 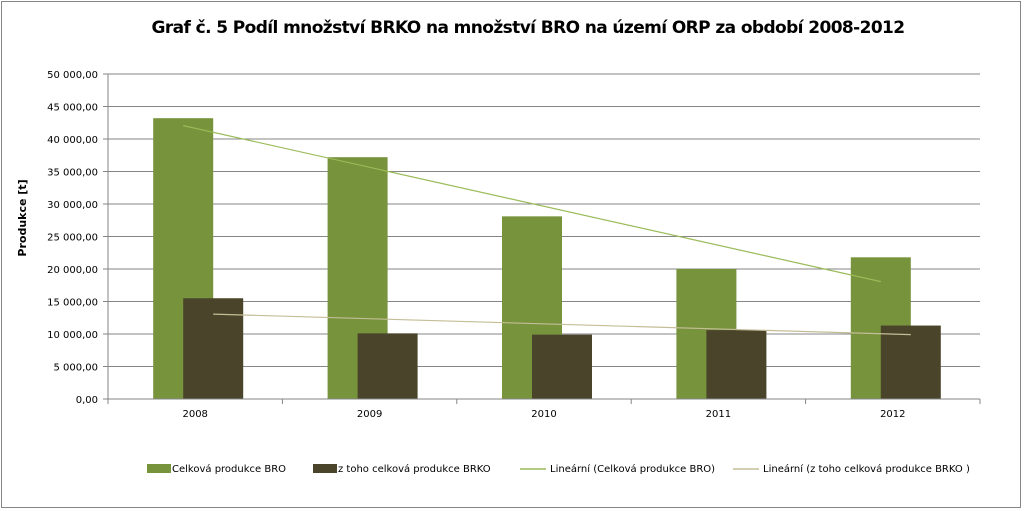 I want to click on x-tick-label: 2011, so click(x=718, y=414).